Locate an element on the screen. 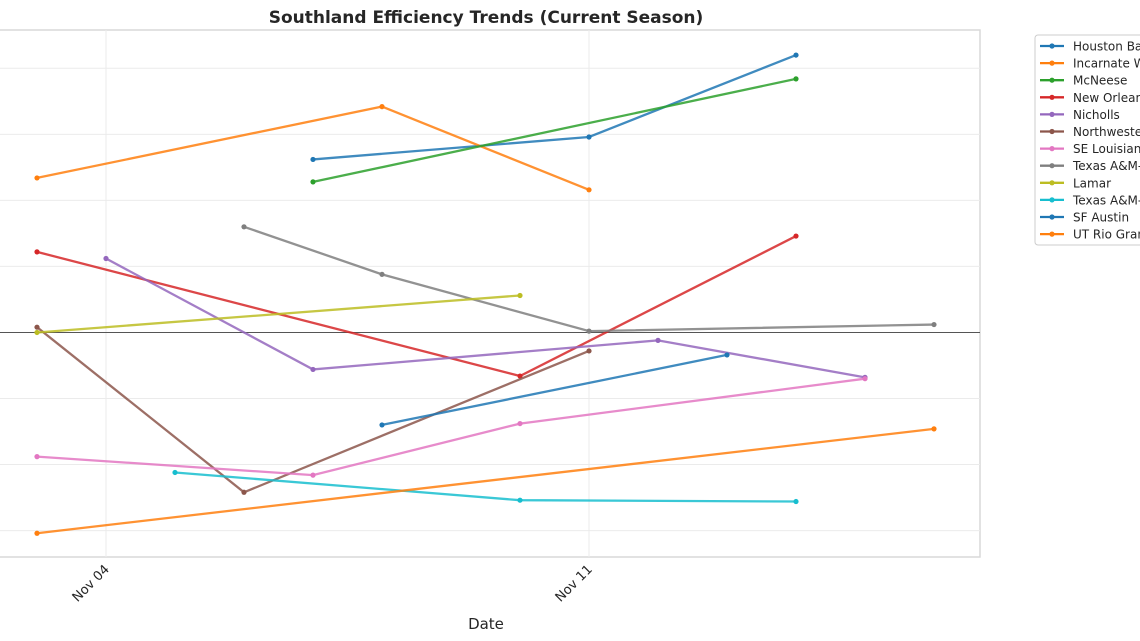  legend-label: Northweste is located at coordinates (1106, 132).